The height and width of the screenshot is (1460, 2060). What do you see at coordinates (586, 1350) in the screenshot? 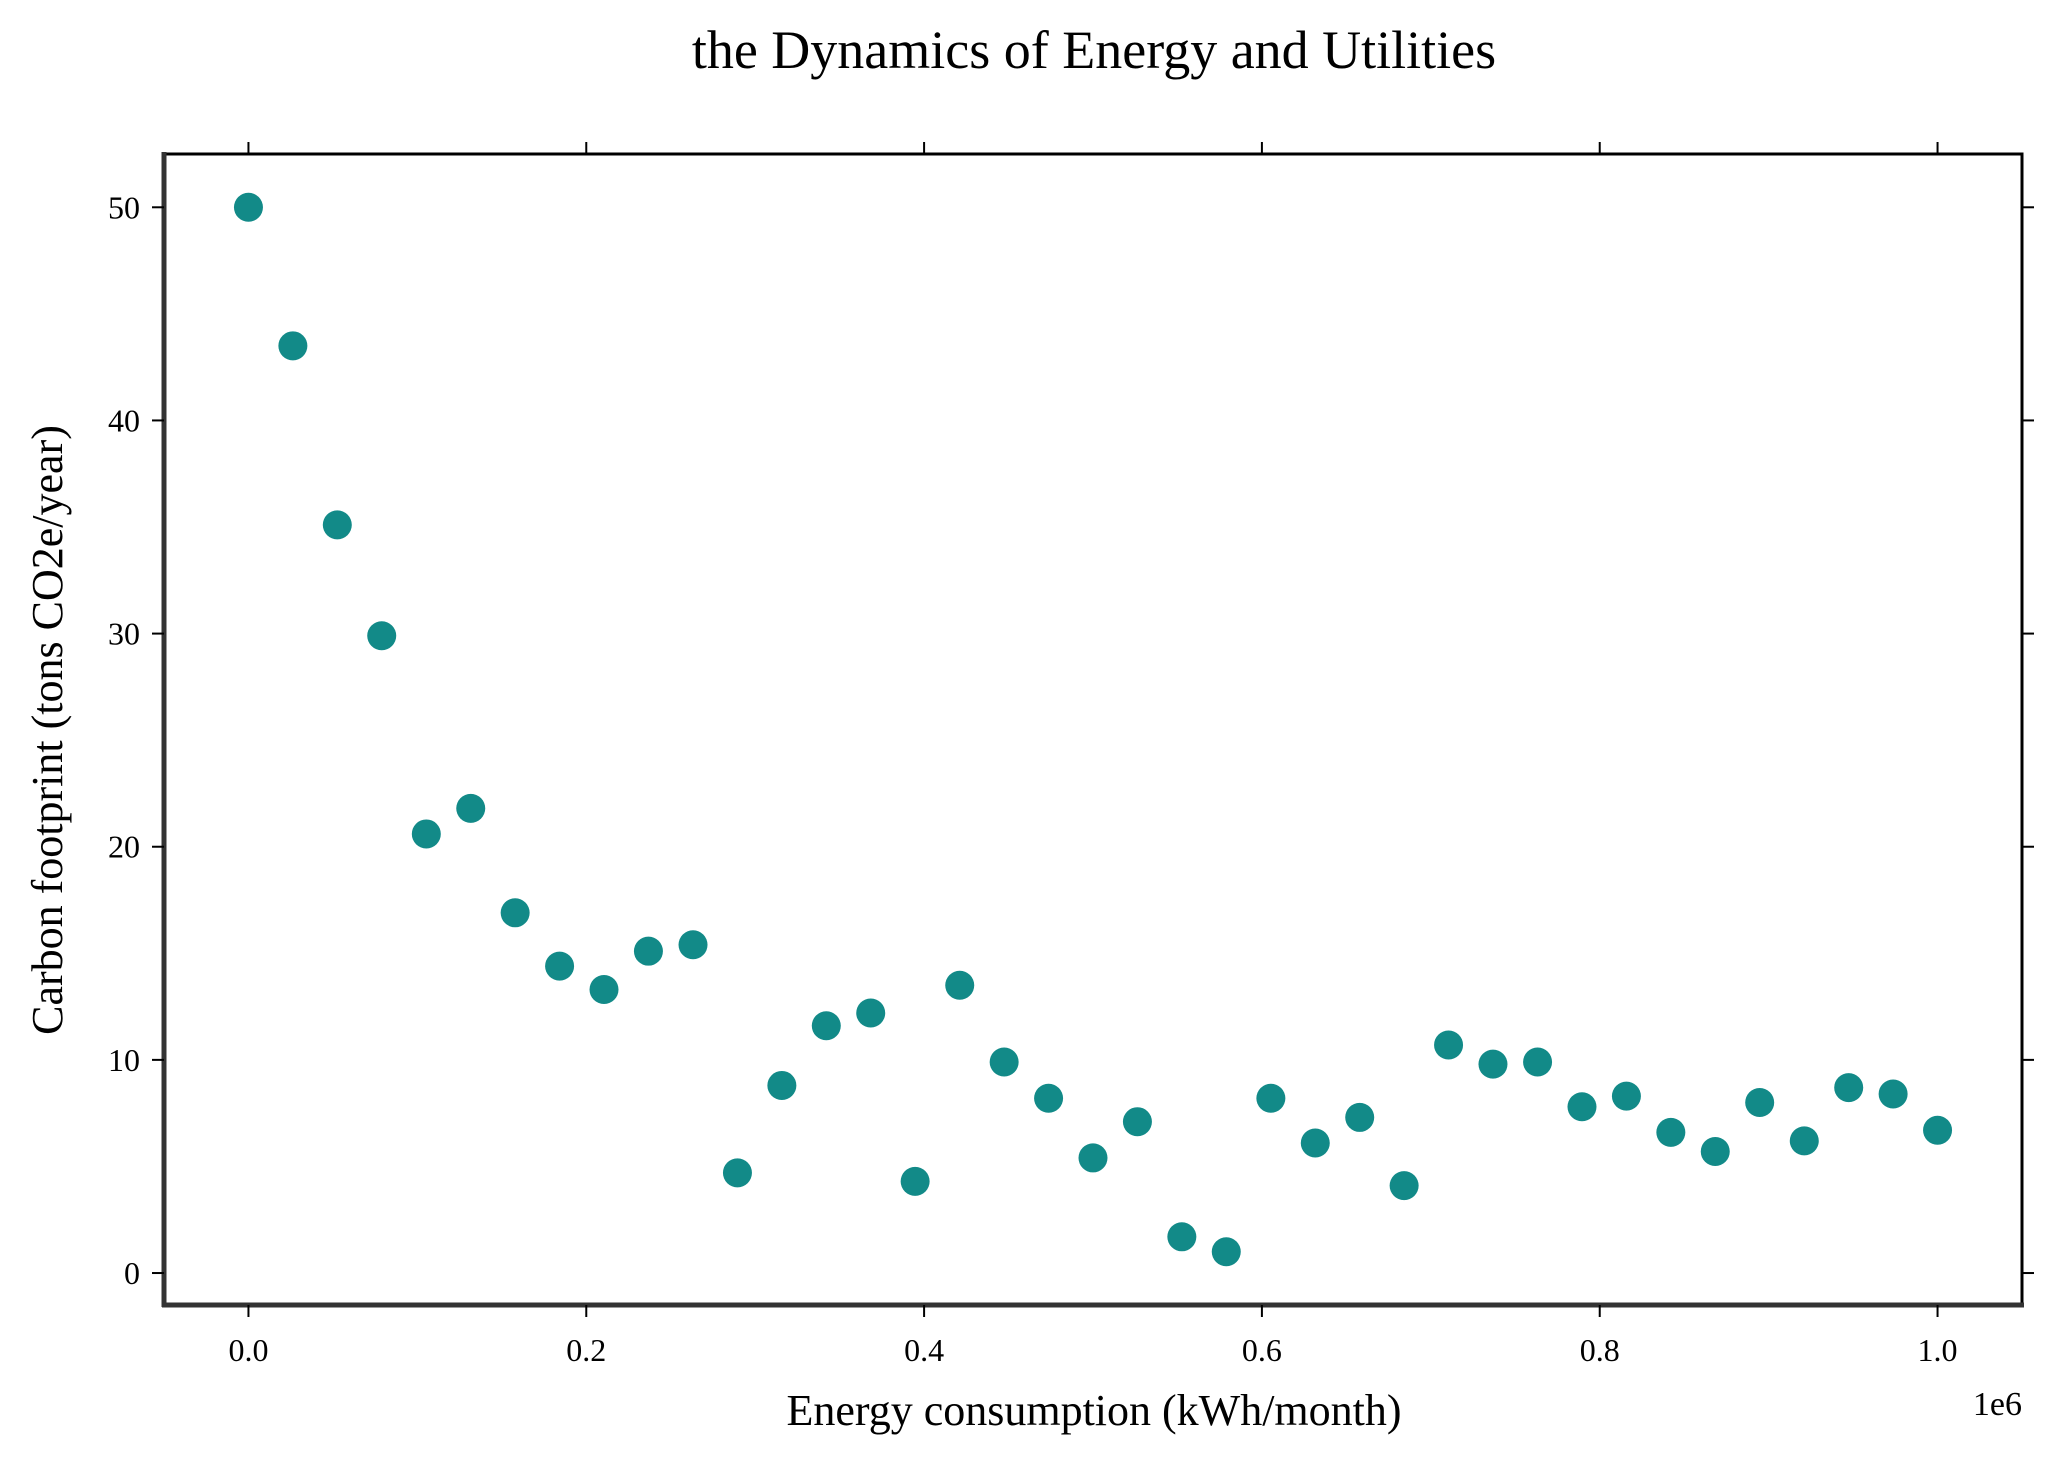
I see `x-tick-label: 0.2` at bounding box center [586, 1350].